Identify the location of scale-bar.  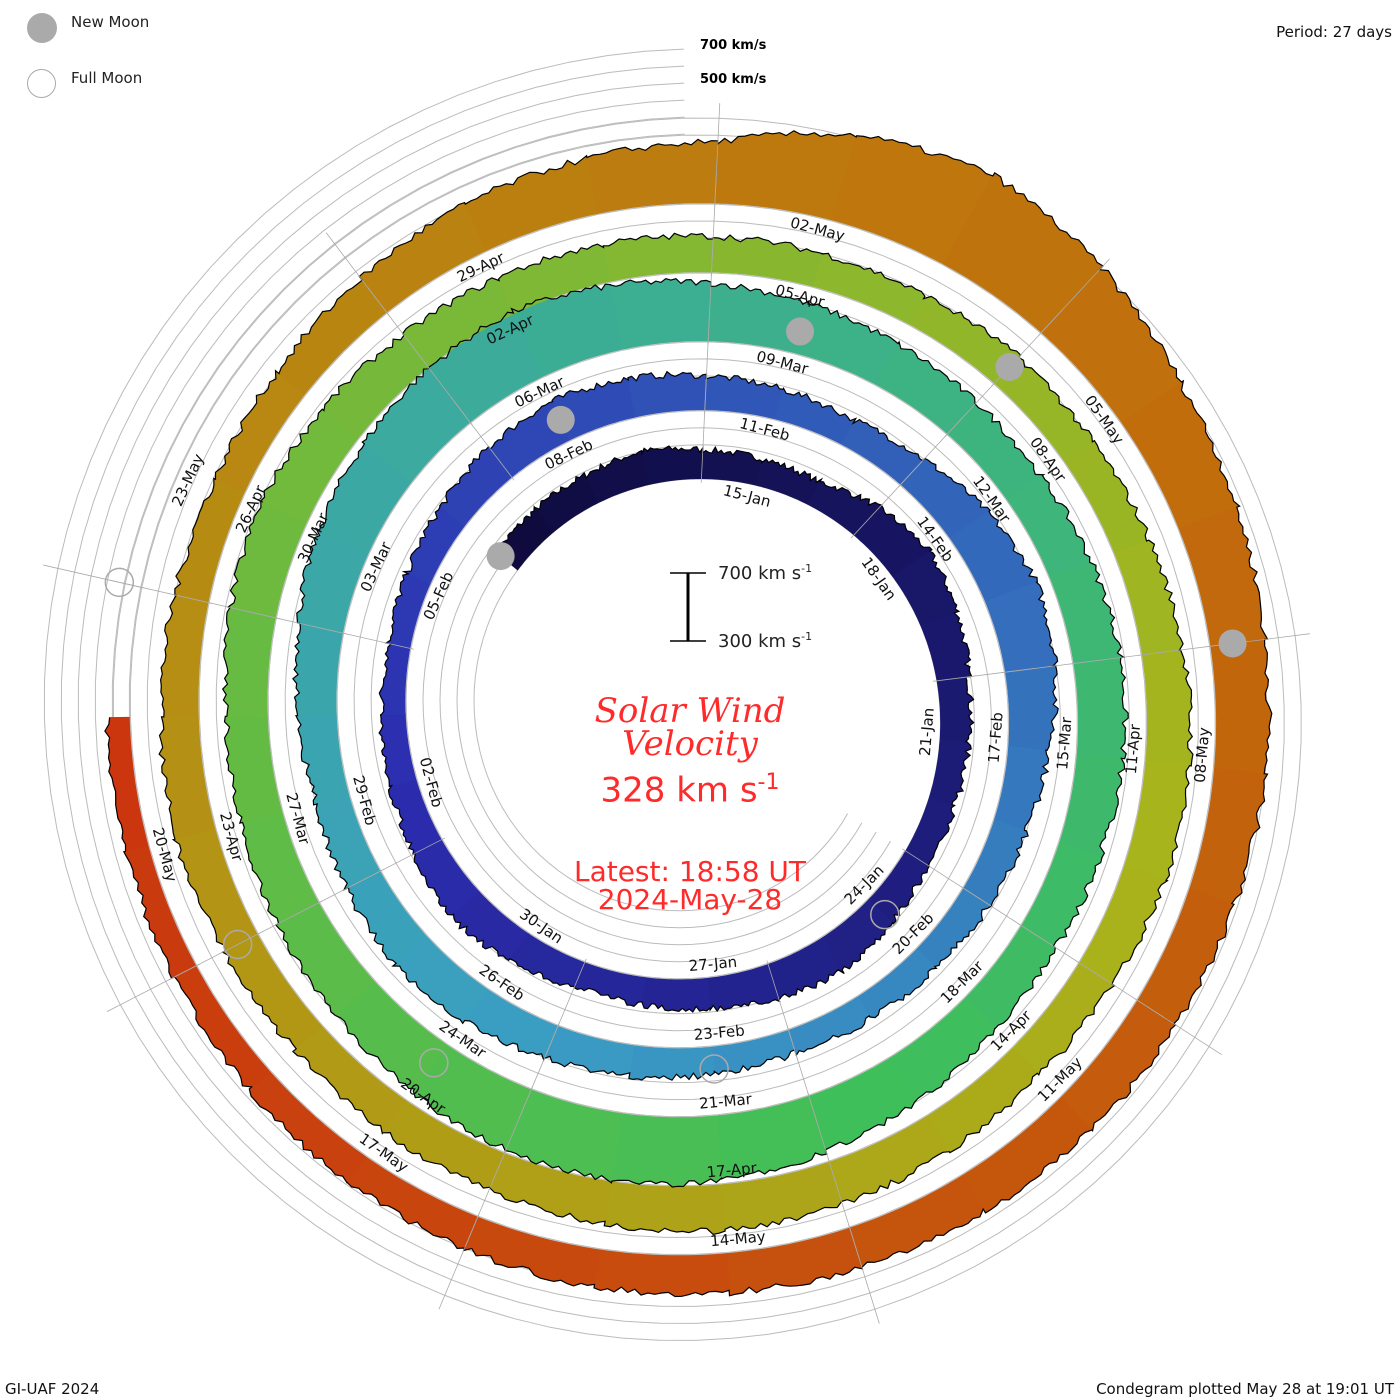
(688, 607).